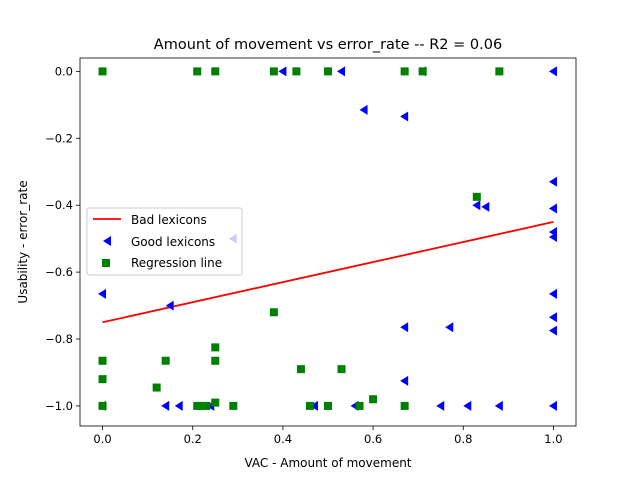 The width and height of the screenshot is (640, 480). Describe the element at coordinates (283, 439) in the screenshot. I see `x-tick-label: 0.4` at that location.